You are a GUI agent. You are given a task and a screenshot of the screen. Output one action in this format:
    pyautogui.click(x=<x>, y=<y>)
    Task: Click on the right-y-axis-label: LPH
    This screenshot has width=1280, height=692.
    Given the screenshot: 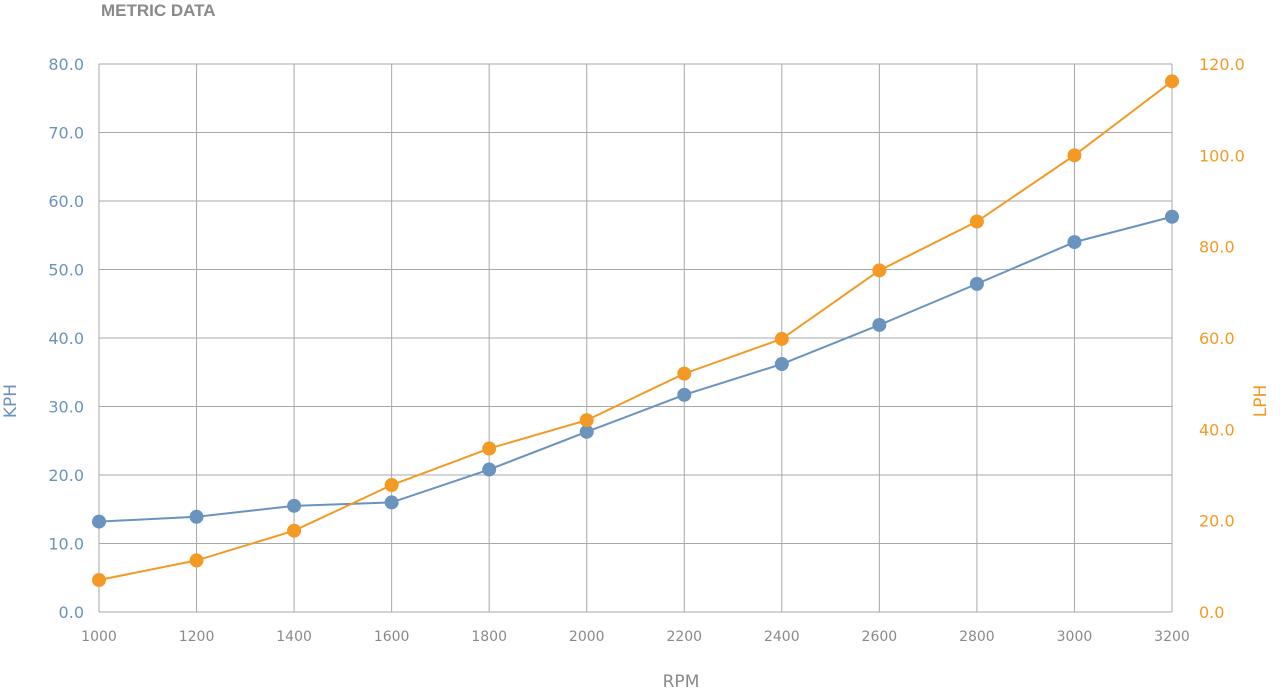 What is the action you would take?
    pyautogui.click(x=1261, y=401)
    